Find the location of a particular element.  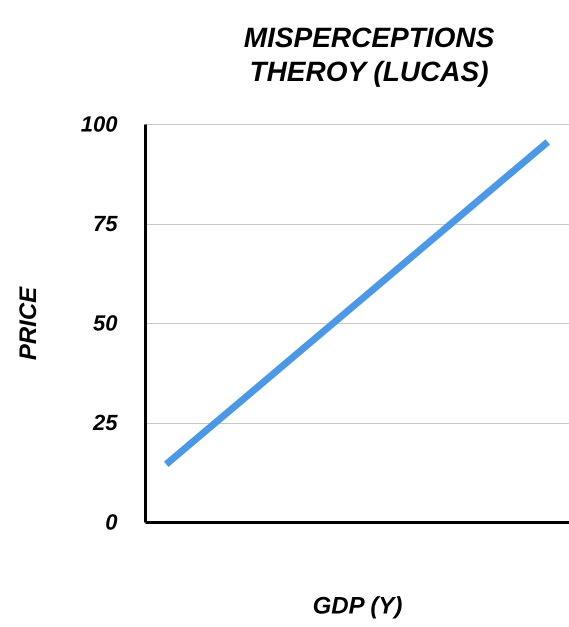

y-axis-title: PRICE is located at coordinates (28, 323).